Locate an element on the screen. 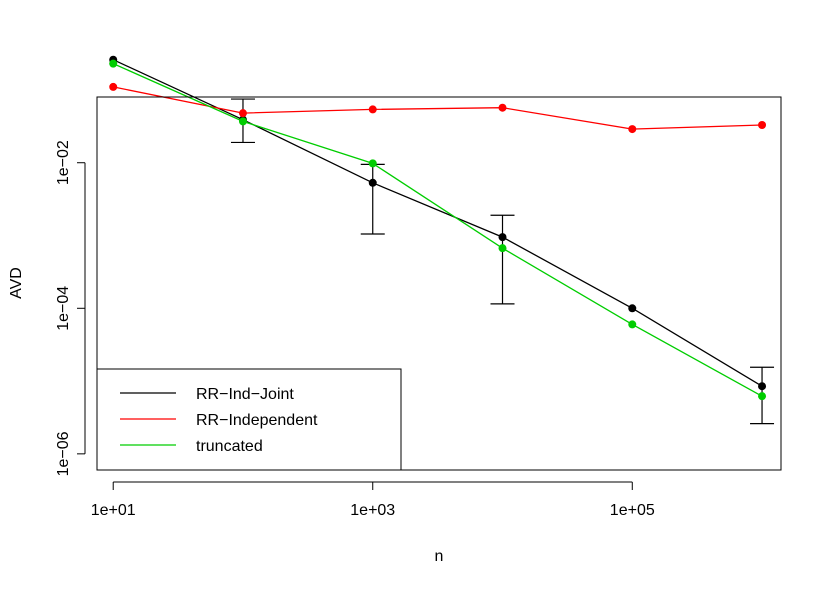 This screenshot has height=593, width=830. legend-label-1: RR−Independent is located at coordinates (257, 420).